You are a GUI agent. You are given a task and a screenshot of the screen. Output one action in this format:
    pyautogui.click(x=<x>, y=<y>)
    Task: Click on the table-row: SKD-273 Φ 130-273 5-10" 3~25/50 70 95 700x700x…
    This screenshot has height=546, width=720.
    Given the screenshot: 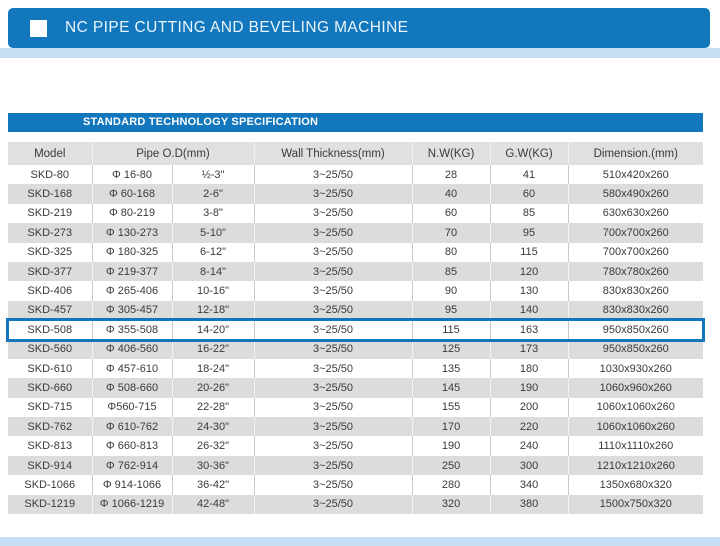 What is the action you would take?
    pyautogui.click(x=356, y=233)
    